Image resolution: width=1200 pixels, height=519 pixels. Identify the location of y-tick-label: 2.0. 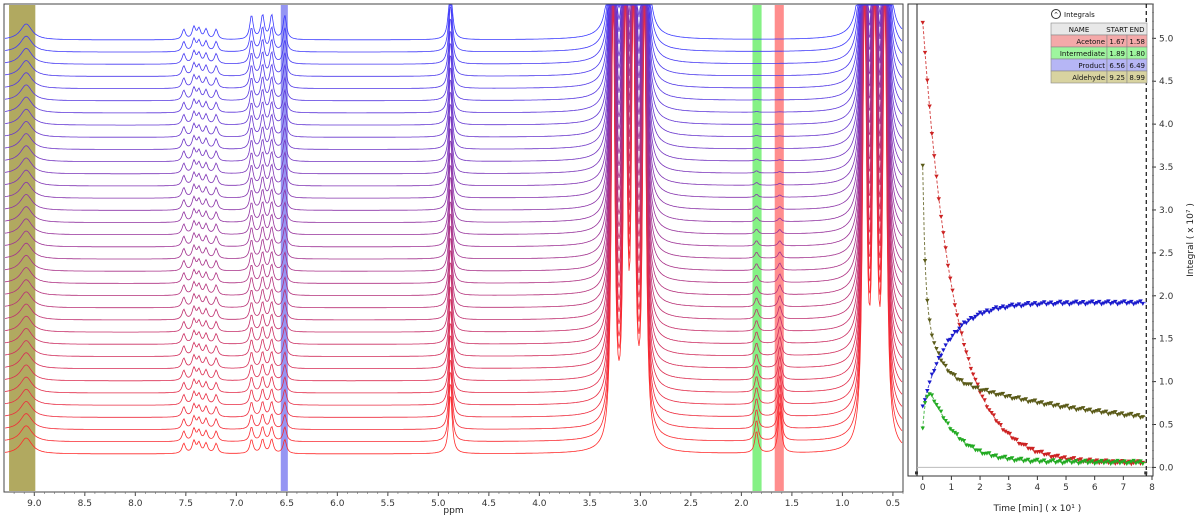
(1166, 297).